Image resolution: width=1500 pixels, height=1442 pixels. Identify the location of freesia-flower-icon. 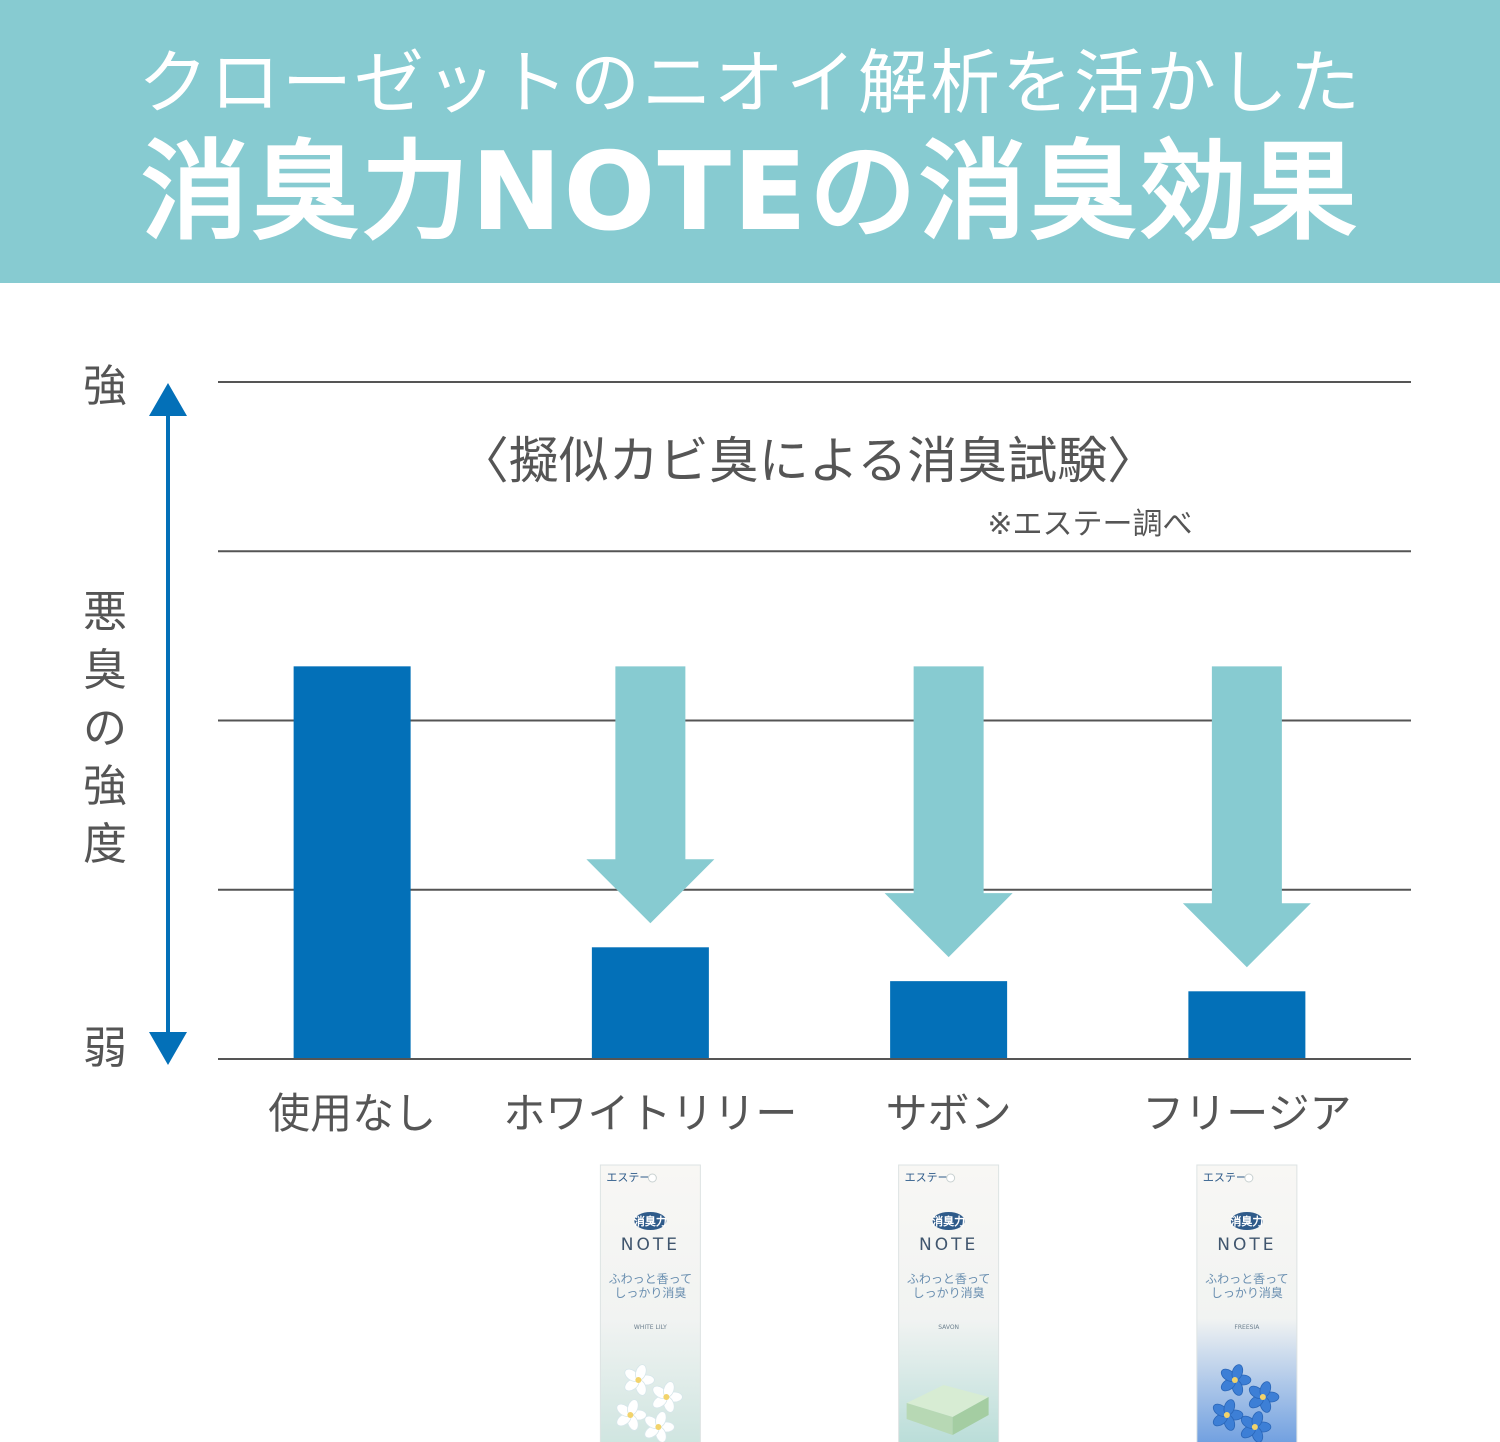
(1246, 1403).